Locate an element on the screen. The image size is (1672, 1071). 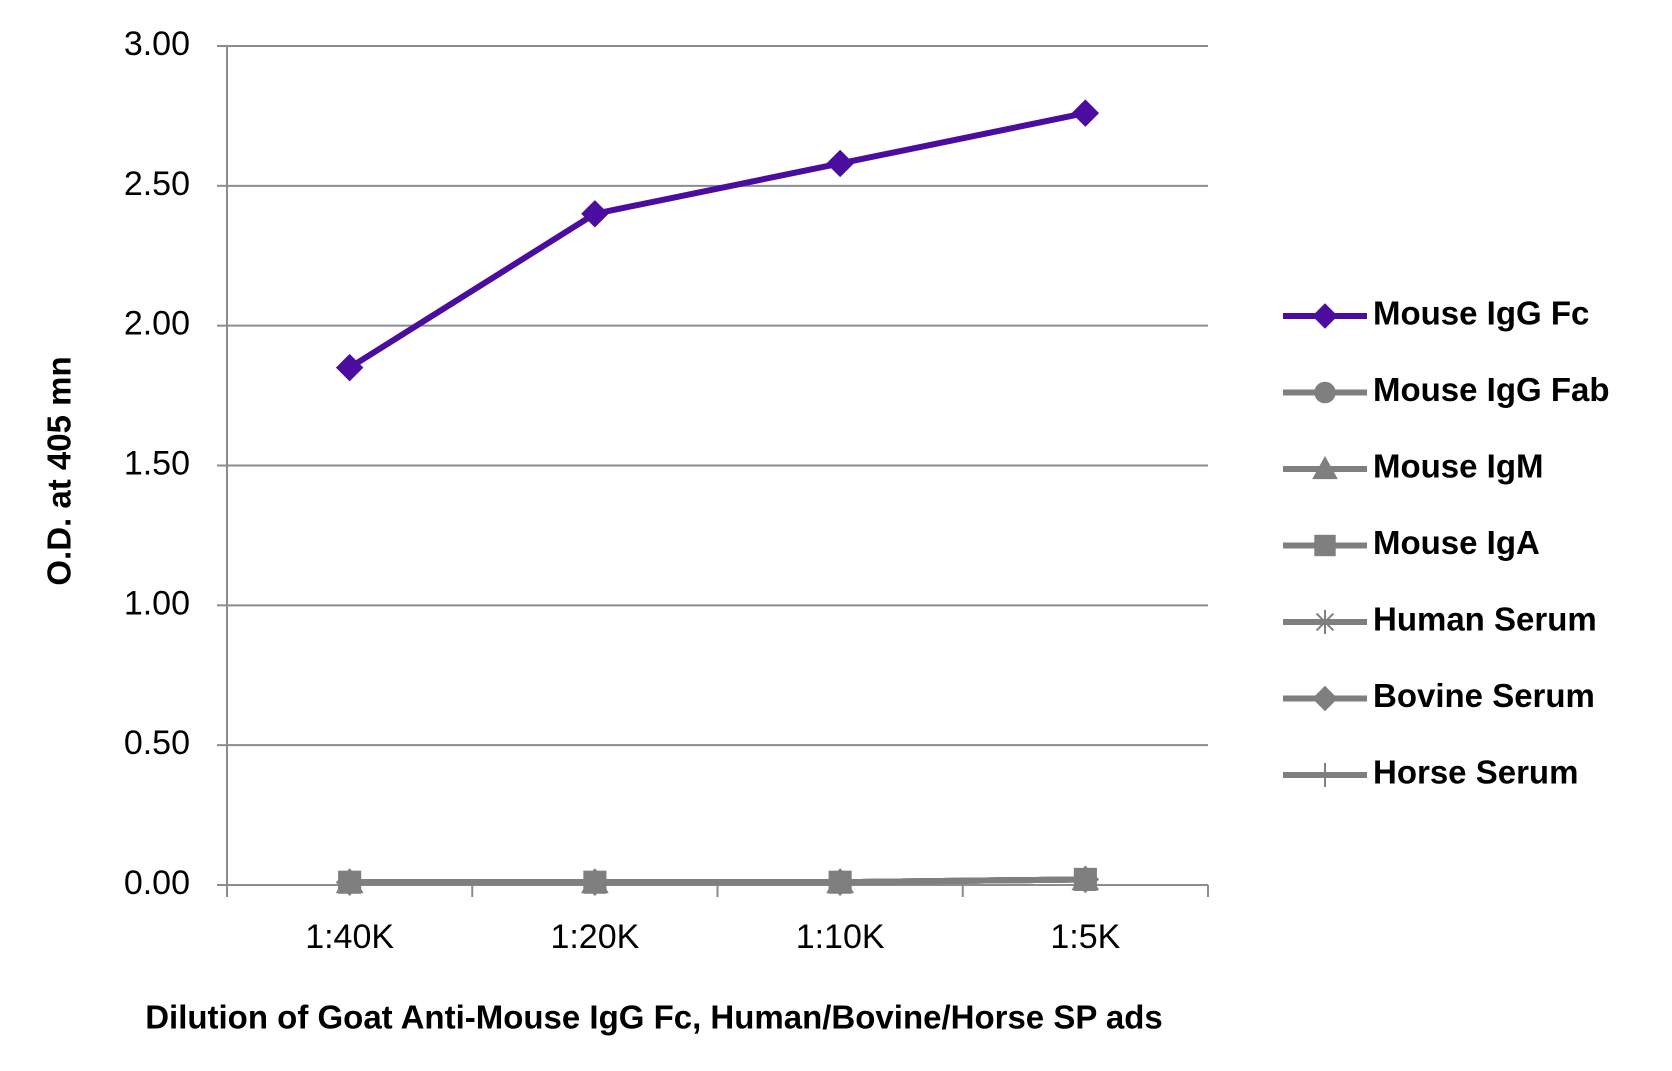
y-tick-label: 0.50 is located at coordinates (157, 743).